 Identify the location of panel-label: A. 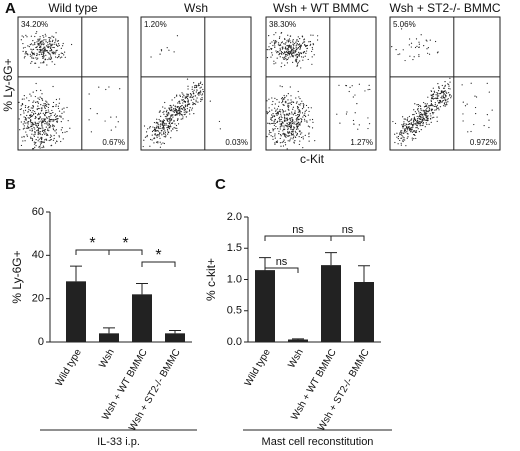
(10, 8).